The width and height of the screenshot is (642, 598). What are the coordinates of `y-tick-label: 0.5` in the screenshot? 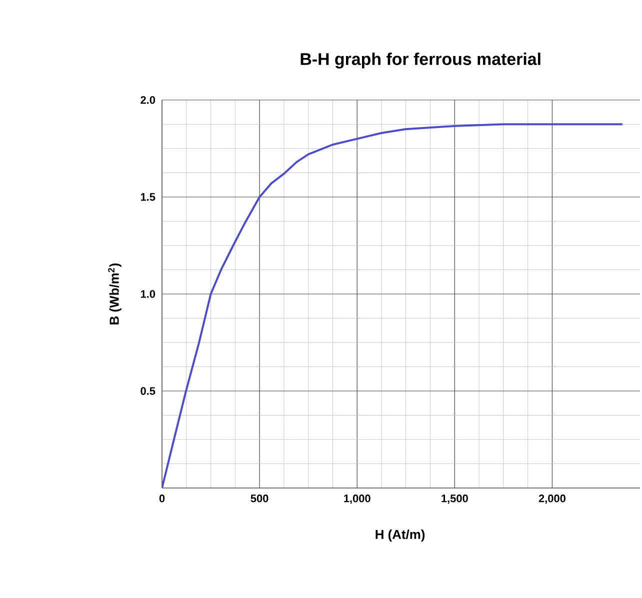 It's located at (148, 391).